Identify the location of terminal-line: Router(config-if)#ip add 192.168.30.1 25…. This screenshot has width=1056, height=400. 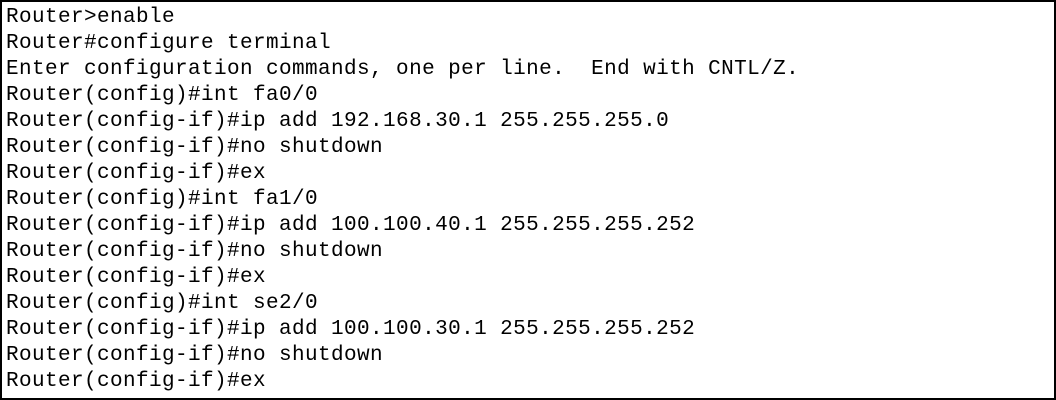
(338, 121).